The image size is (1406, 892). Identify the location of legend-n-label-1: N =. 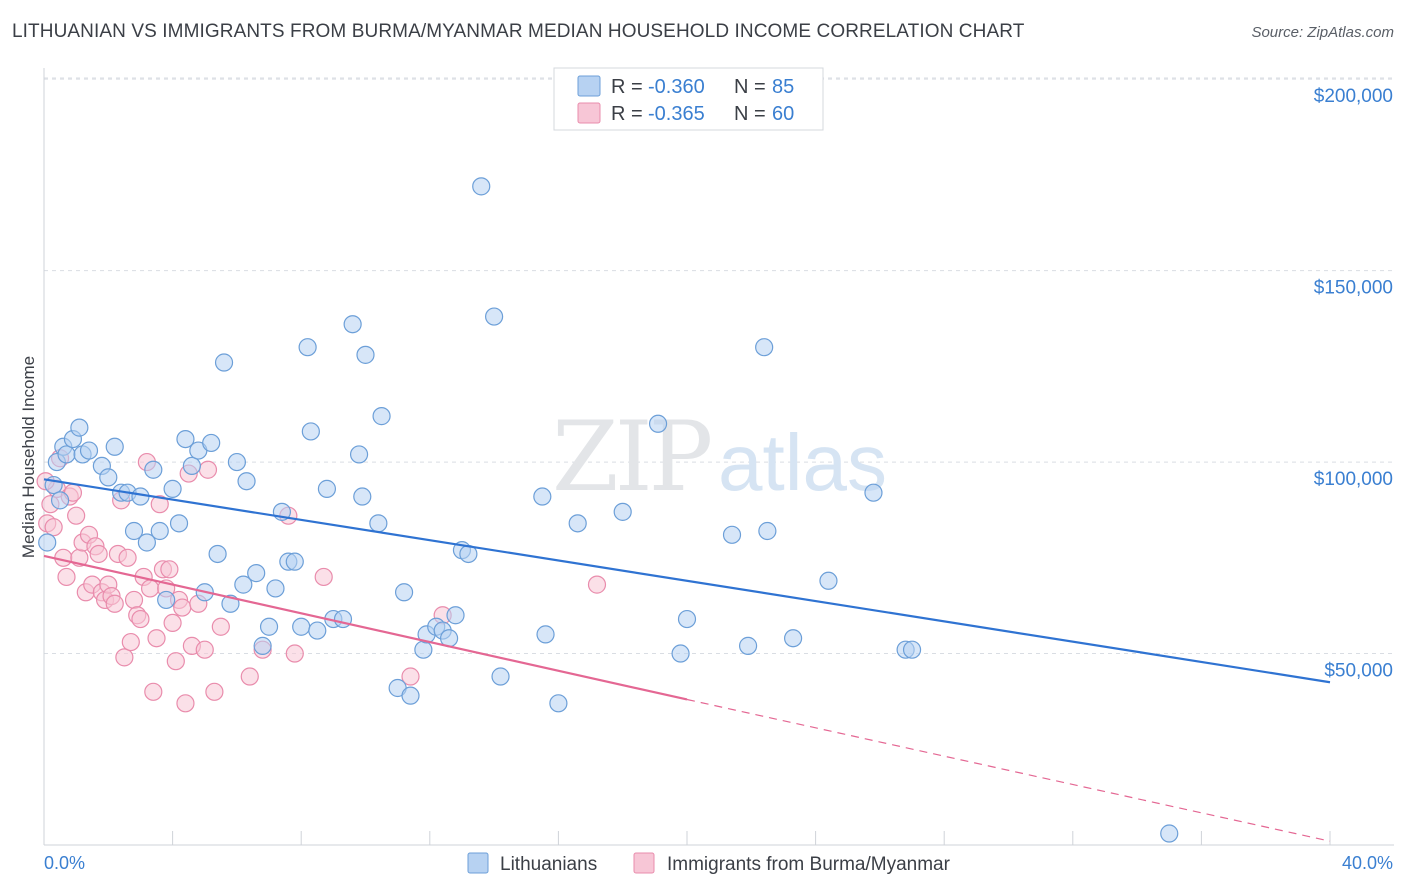
(750, 87).